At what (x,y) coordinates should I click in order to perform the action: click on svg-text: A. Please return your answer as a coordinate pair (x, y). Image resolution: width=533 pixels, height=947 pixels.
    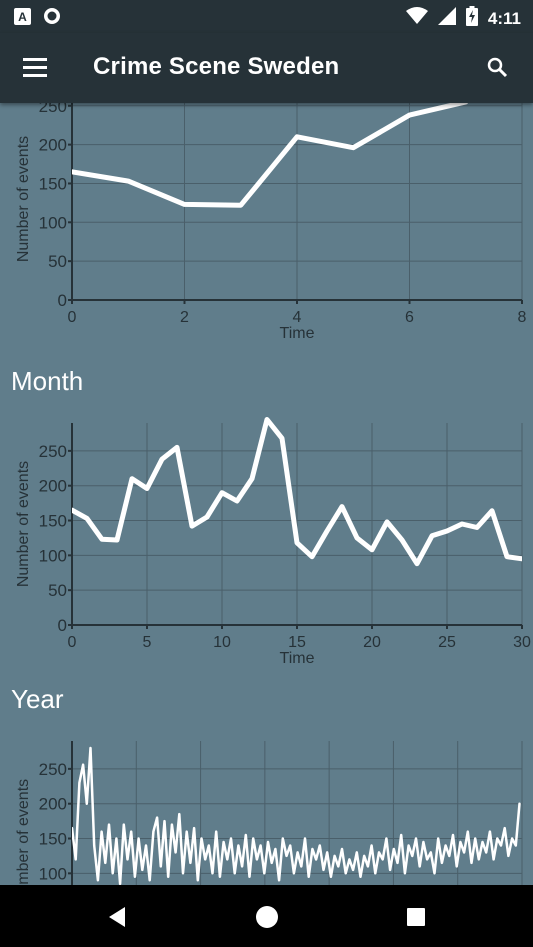
    Looking at the image, I should click on (22, 17).